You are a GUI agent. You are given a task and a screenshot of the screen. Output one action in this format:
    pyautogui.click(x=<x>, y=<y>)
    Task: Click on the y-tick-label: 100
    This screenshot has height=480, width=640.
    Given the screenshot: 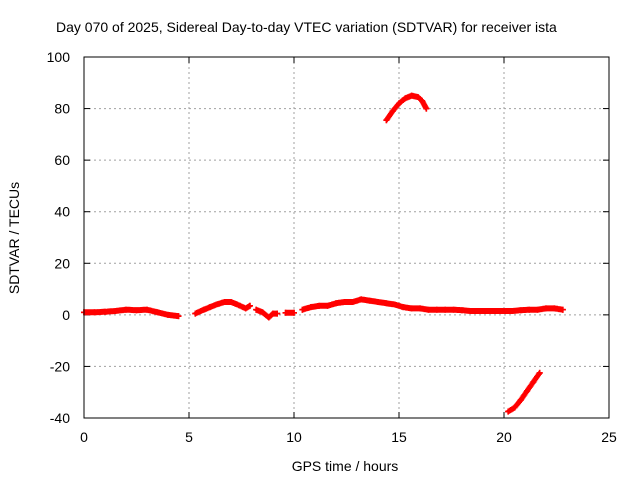 What is the action you would take?
    pyautogui.click(x=59, y=57)
    